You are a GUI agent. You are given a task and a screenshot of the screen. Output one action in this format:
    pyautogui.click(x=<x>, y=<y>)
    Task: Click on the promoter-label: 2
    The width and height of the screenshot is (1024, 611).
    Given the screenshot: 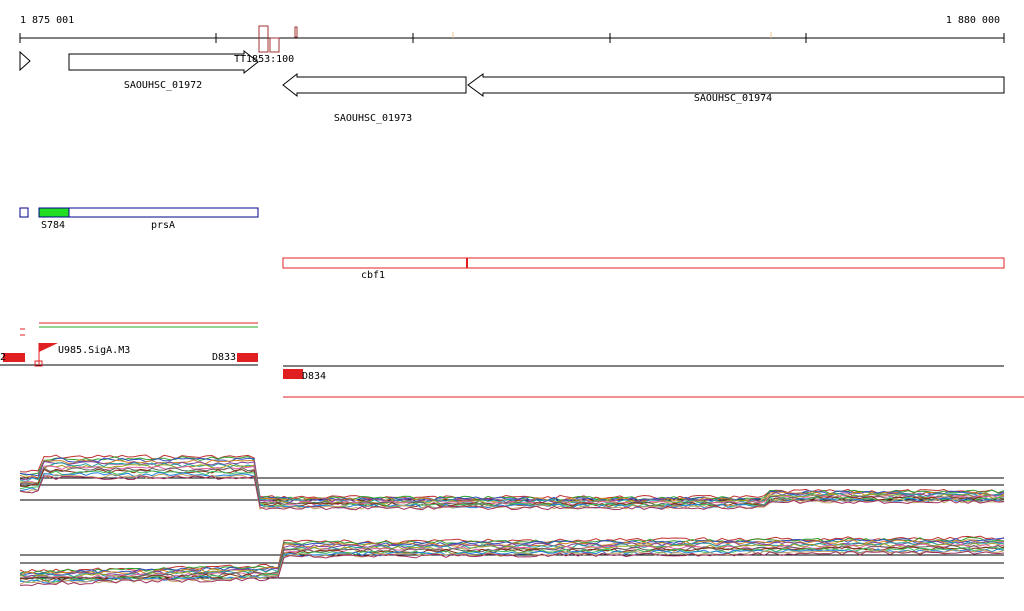 What is the action you would take?
    pyautogui.click(x=3, y=357)
    